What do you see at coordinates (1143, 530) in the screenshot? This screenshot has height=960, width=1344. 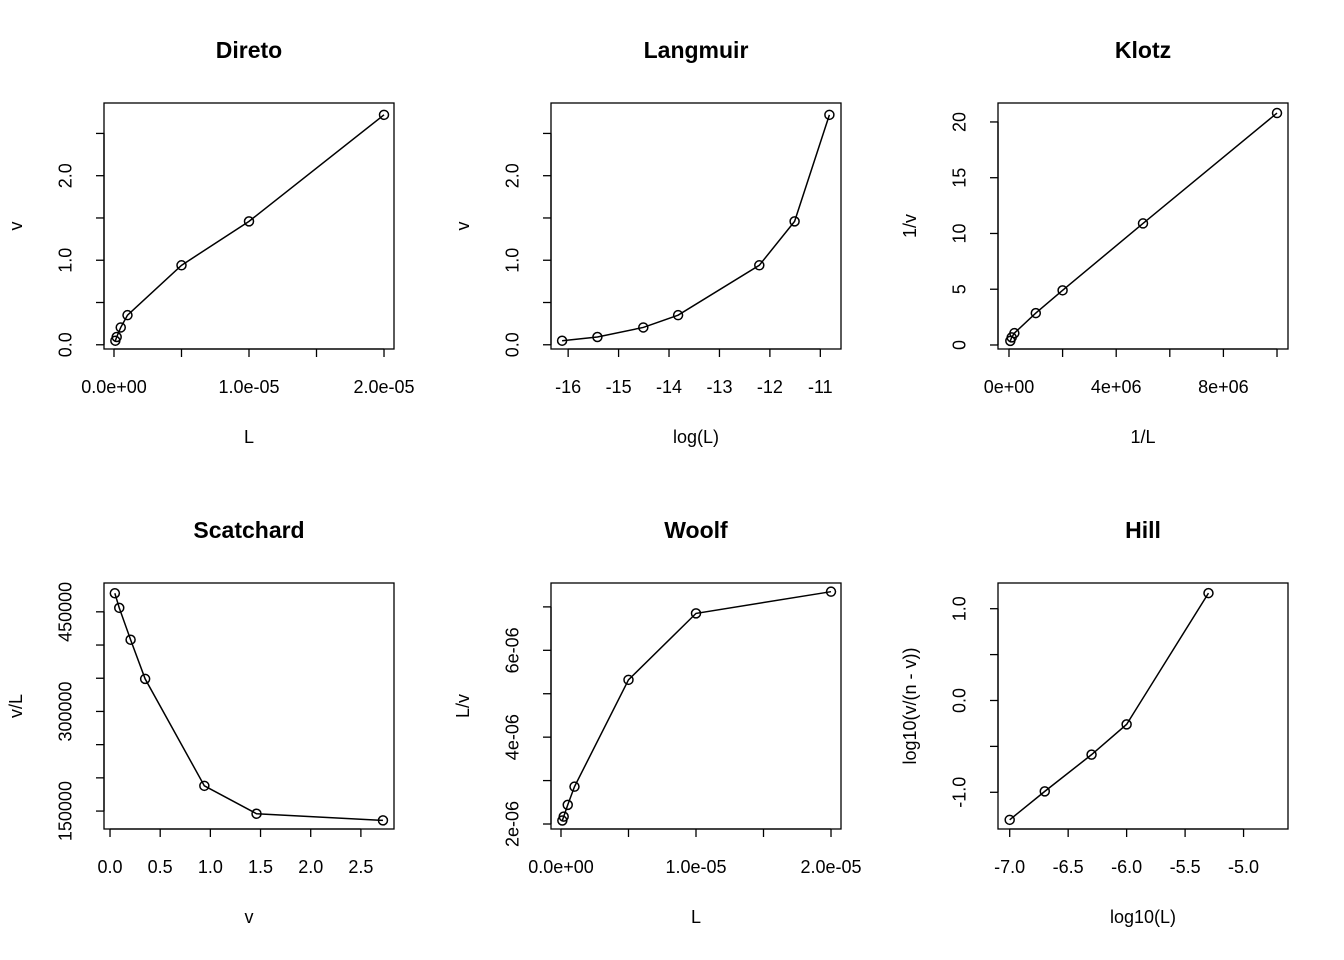 I see `panel-title: Hill` at bounding box center [1143, 530].